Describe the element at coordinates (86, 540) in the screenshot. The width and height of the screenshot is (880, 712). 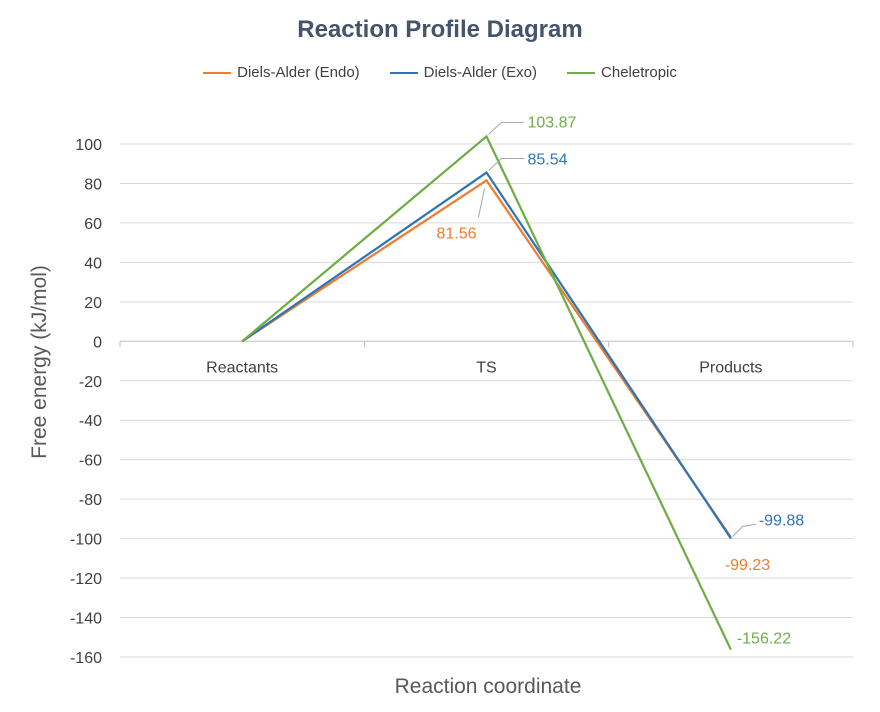
I see `y-tick-label: -100` at that location.